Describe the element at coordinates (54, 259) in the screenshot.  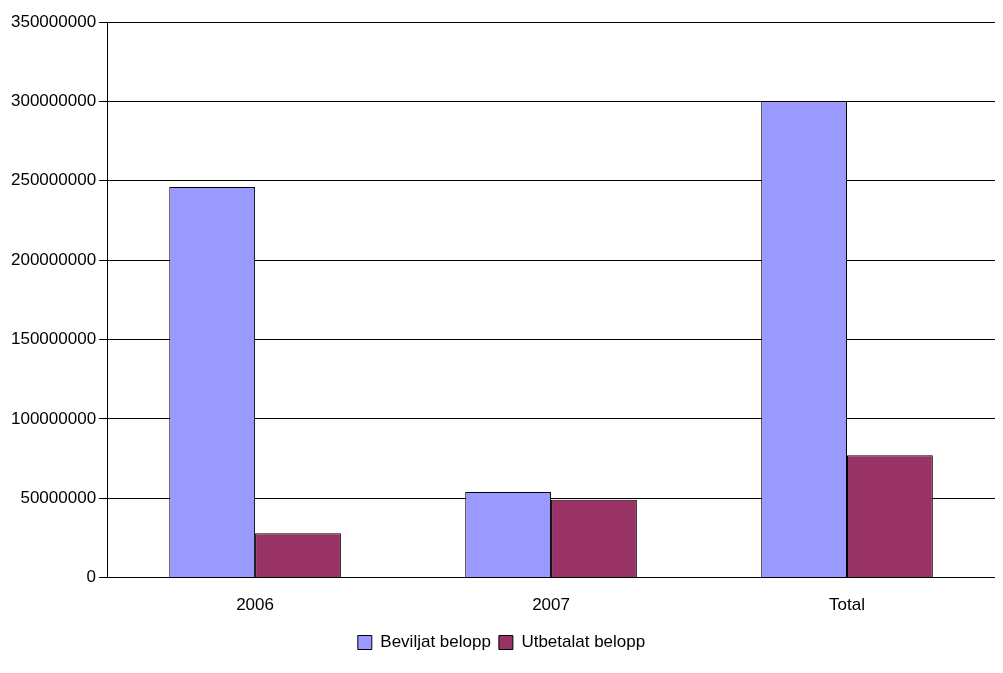
I see `y-tick-label: 200000000` at that location.